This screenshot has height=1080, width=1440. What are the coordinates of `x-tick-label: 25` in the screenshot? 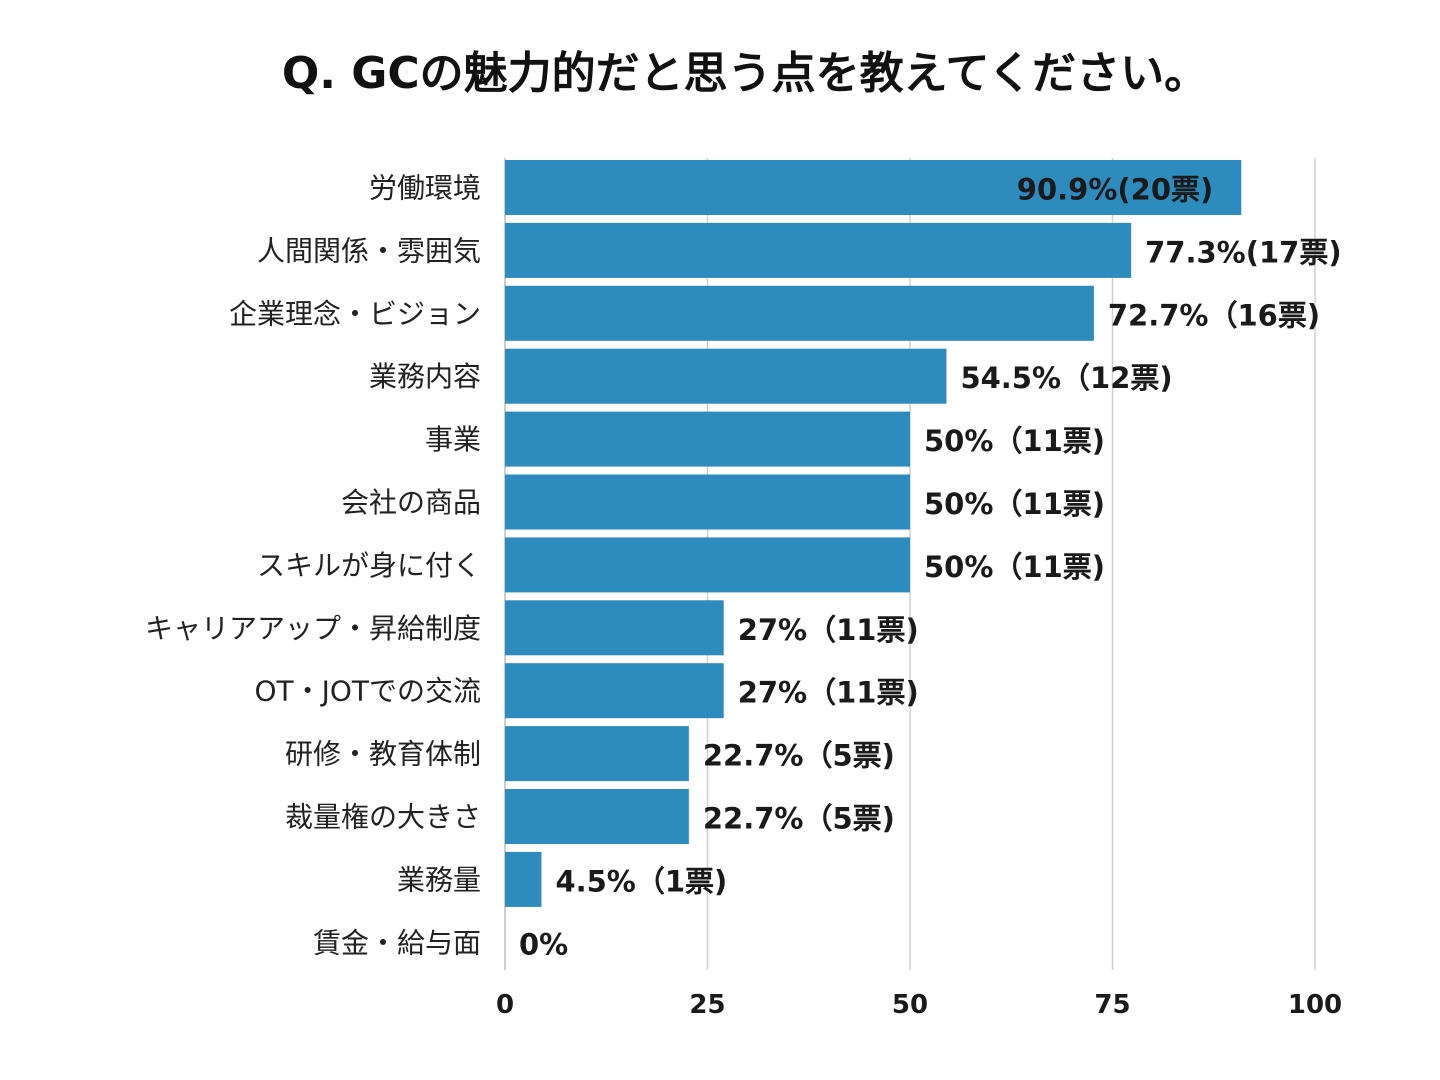 It's located at (707, 1005).